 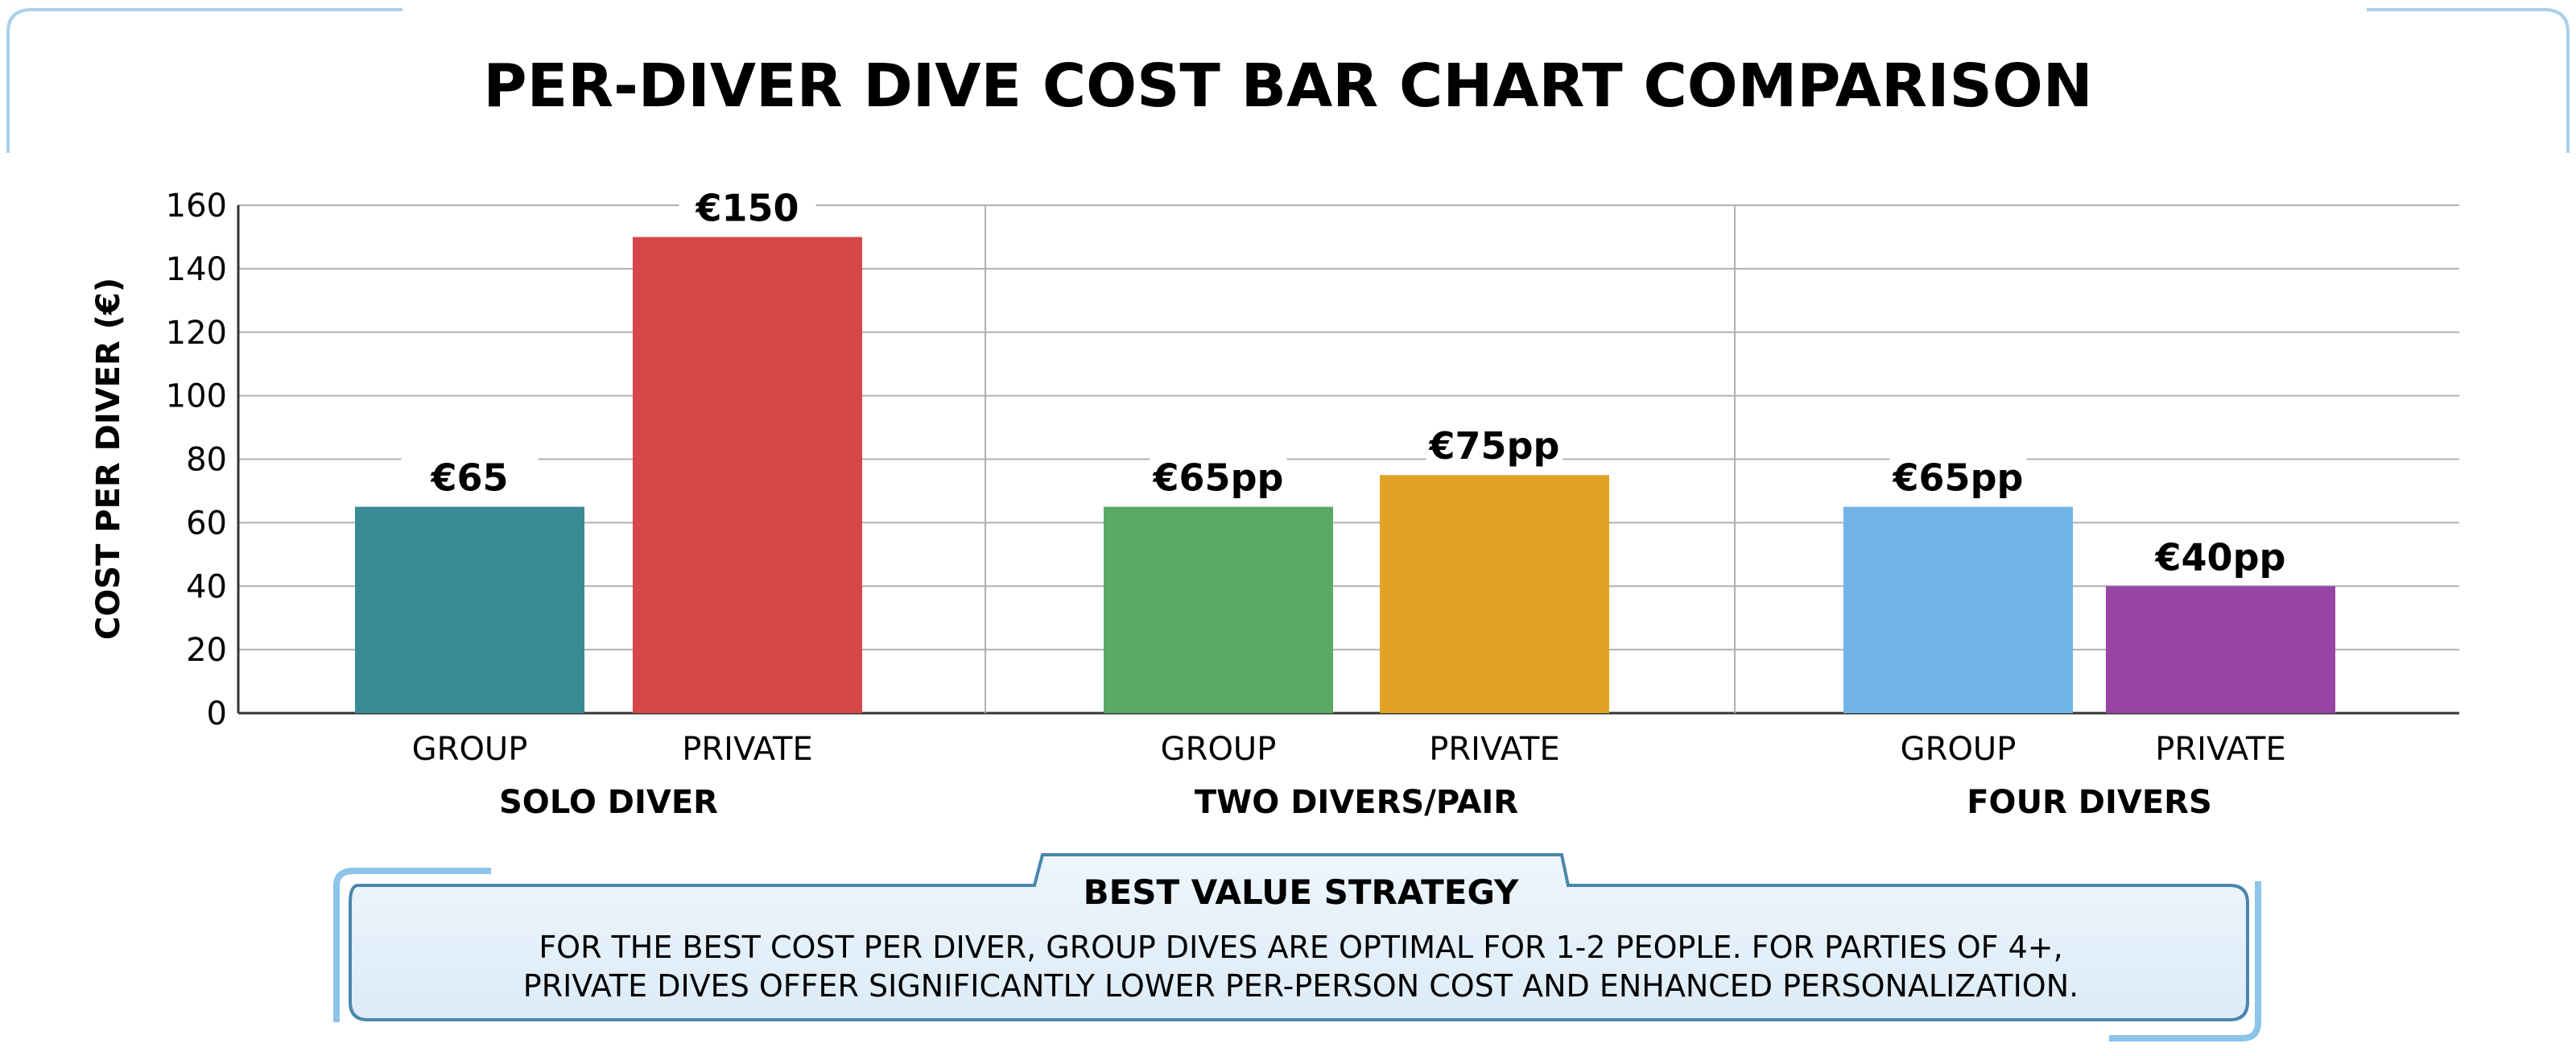 What do you see at coordinates (196, 334) in the screenshot?
I see `y-tick-label: 120` at bounding box center [196, 334].